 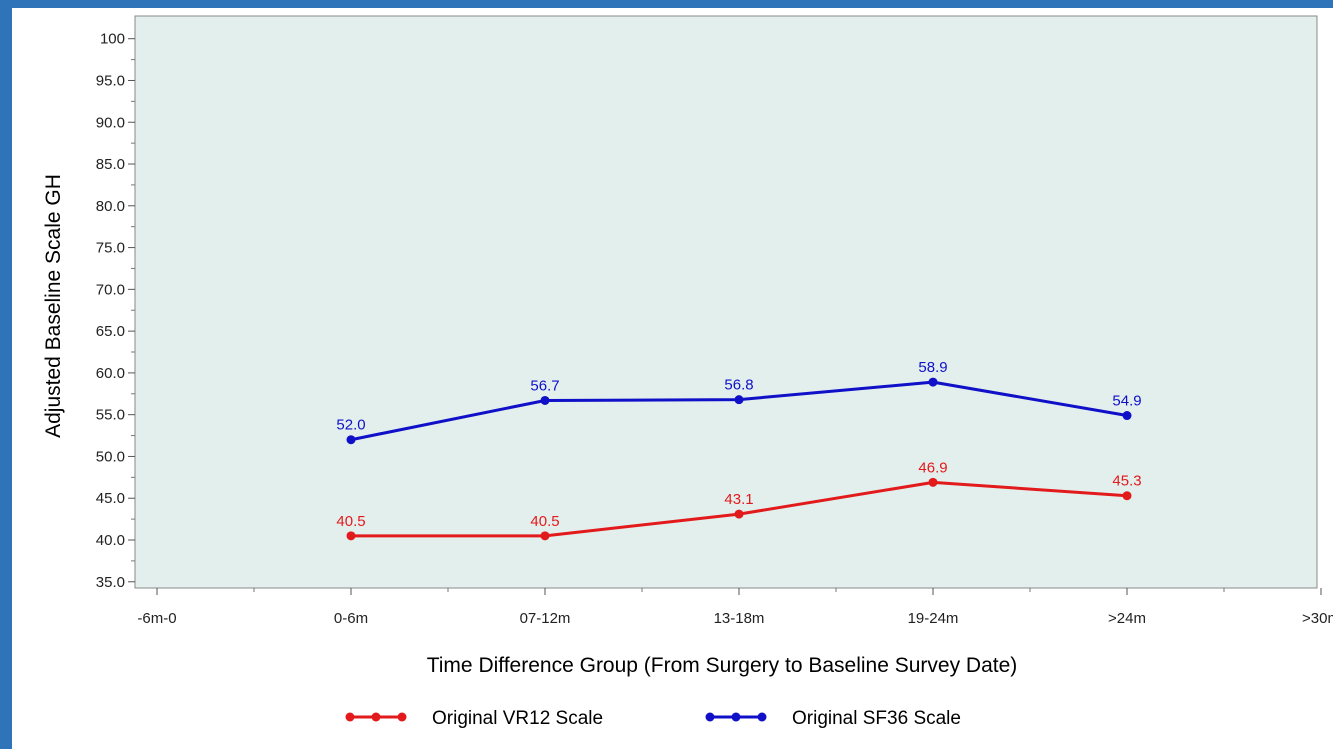 I want to click on x-axis: -6m-0 0-6m 07-12m 13-18m 19-24m >24m >30m, so click(x=735, y=607).